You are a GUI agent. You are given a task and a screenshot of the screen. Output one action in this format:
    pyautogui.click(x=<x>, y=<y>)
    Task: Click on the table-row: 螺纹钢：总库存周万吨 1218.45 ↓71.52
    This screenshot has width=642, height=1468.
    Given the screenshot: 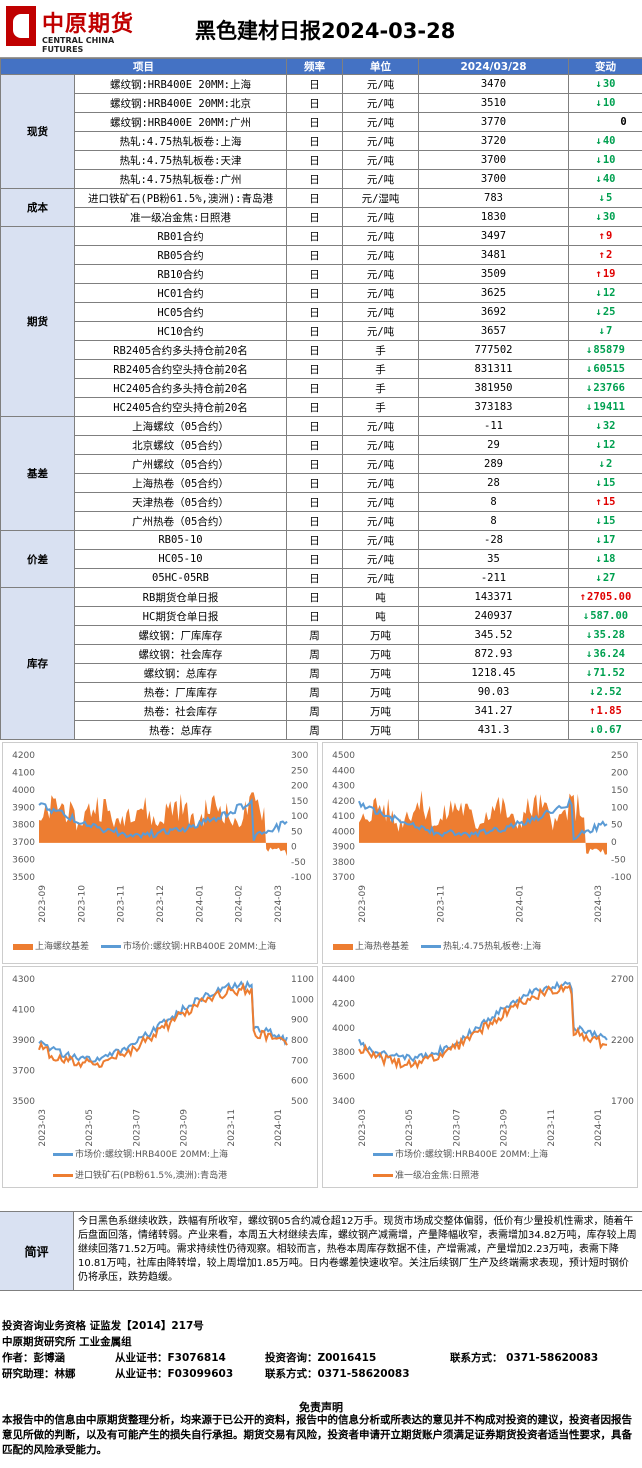 What is the action you would take?
    pyautogui.click(x=321, y=673)
    